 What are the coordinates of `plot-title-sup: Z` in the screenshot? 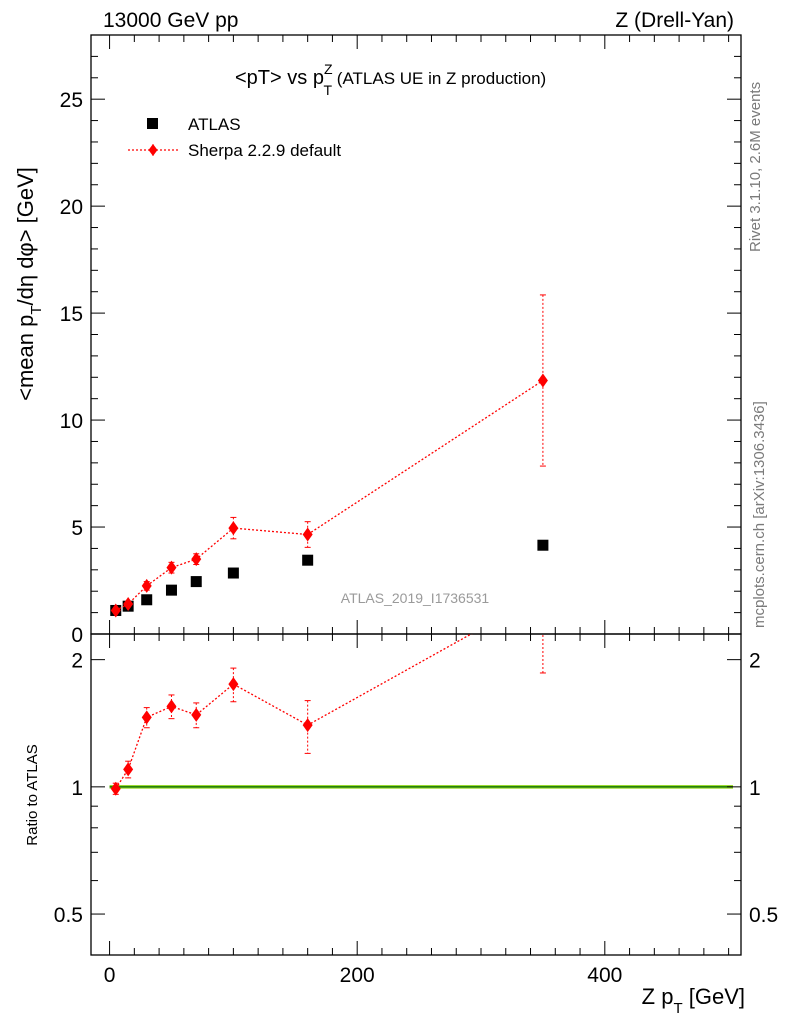 It's located at (328, 69).